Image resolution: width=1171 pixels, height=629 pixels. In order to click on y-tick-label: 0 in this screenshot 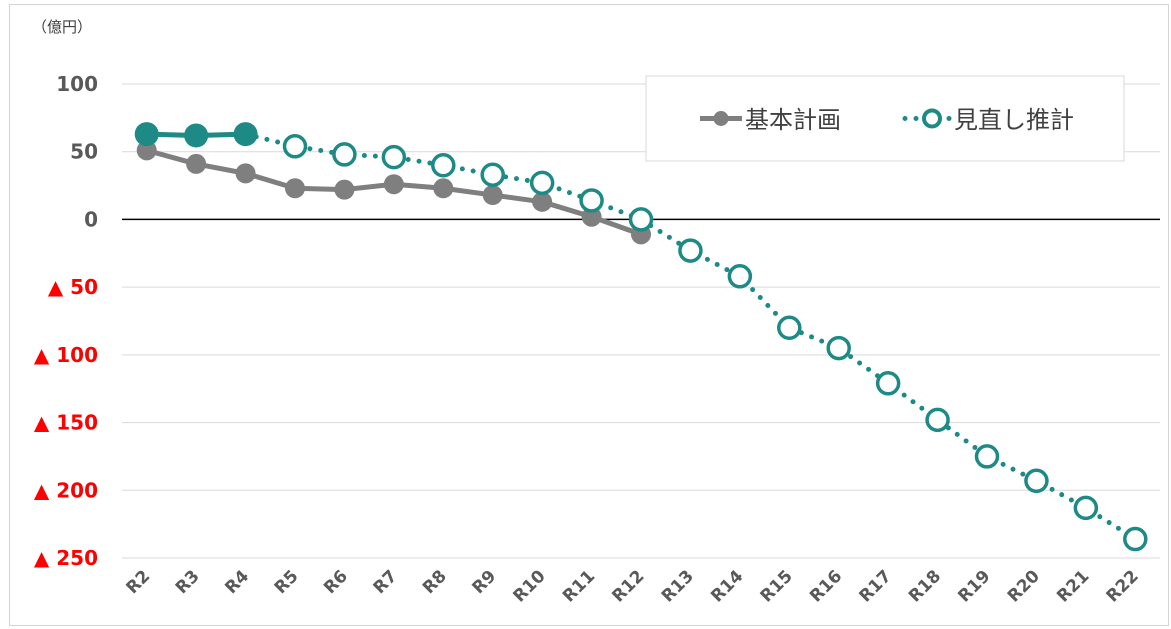, I will do `click(91, 219)`.